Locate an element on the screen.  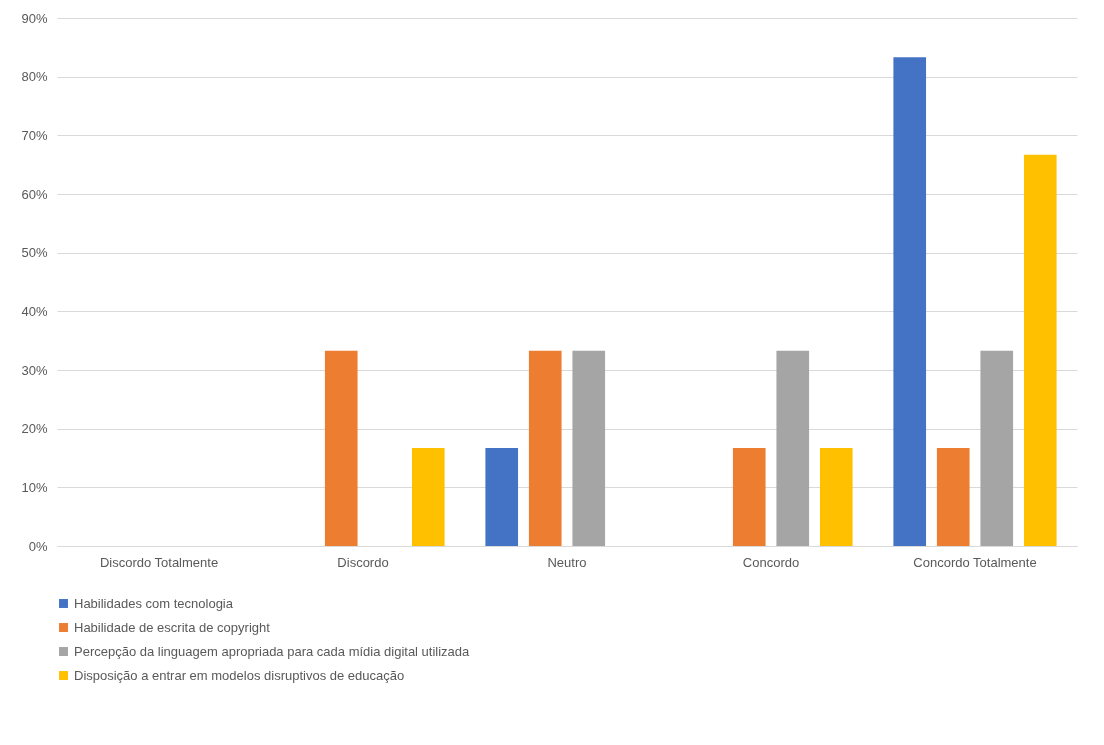
x-tick-label: Discordo is located at coordinates (363, 562).